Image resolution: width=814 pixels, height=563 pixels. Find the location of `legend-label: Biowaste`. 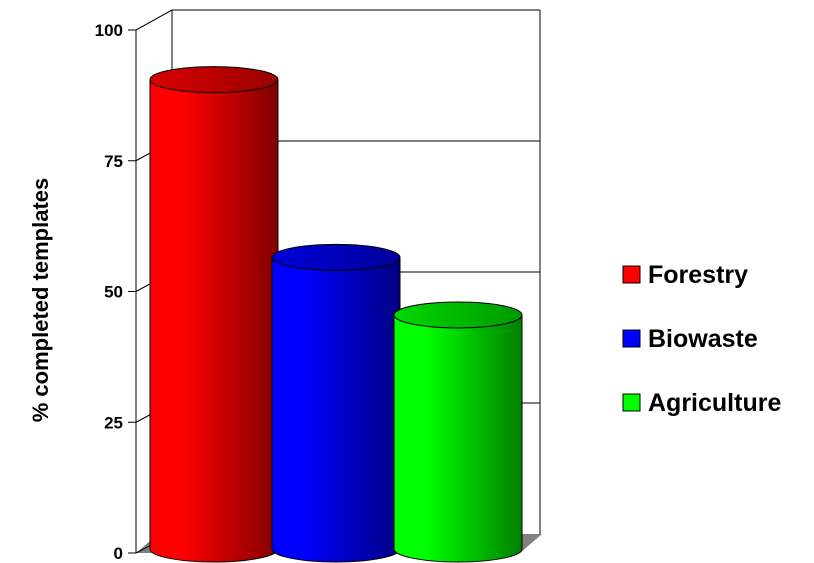

legend-label: Biowaste is located at coordinates (703, 339).